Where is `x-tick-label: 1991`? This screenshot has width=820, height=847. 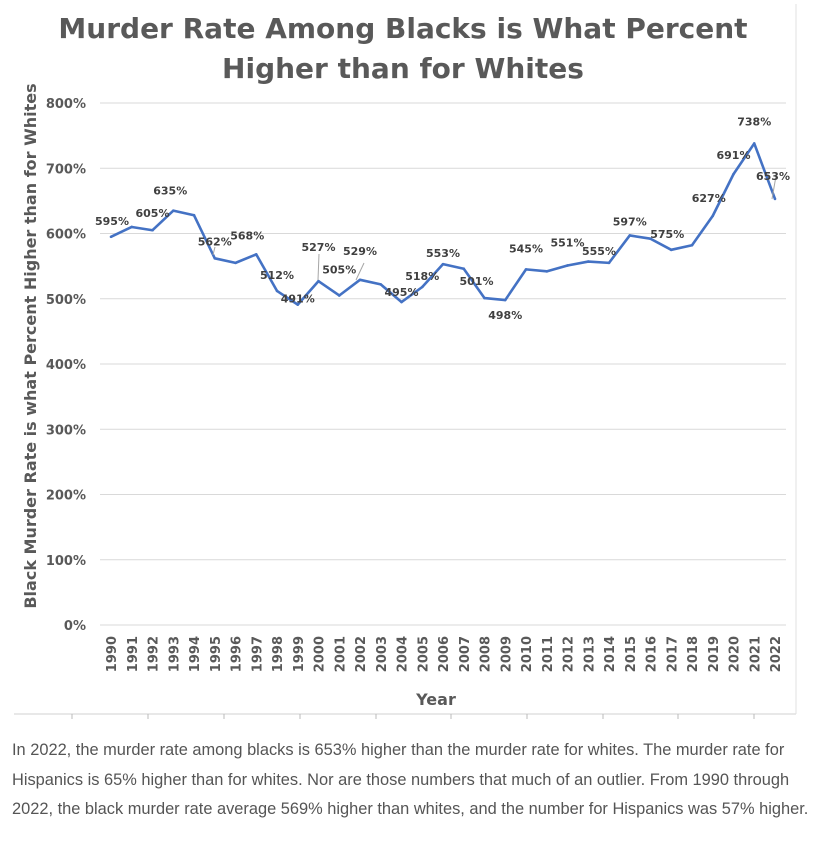
x-tick-label: 1991 is located at coordinates (133, 654).